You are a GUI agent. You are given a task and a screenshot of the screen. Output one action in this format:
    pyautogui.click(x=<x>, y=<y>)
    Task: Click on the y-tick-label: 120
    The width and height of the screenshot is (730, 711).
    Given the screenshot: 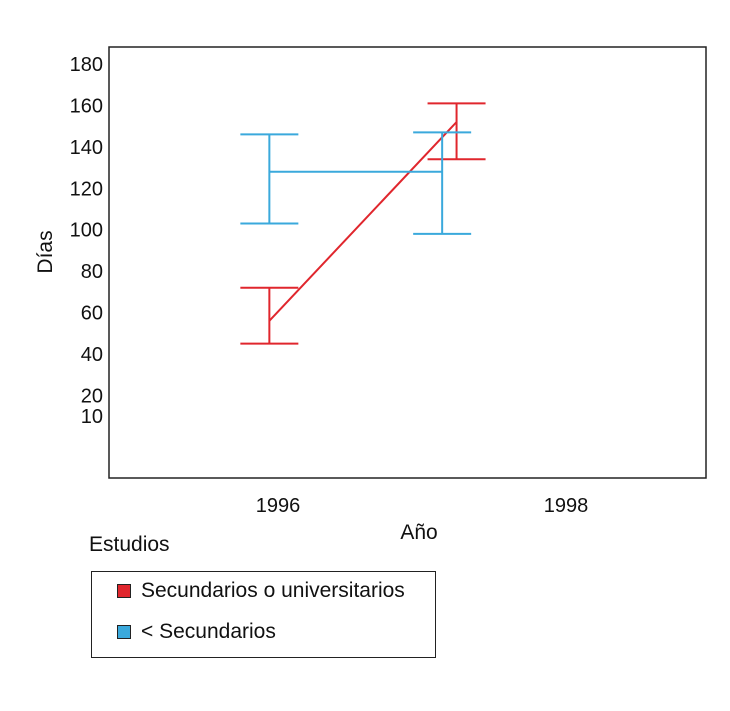 What is the action you would take?
    pyautogui.click(x=86, y=189)
    